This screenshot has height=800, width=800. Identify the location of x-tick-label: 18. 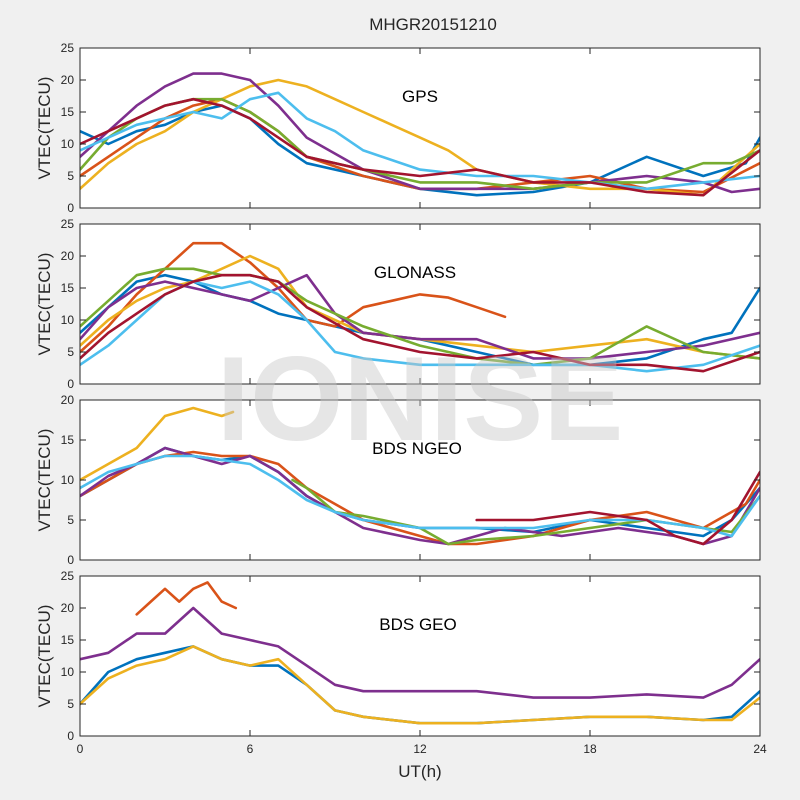
(590, 749).